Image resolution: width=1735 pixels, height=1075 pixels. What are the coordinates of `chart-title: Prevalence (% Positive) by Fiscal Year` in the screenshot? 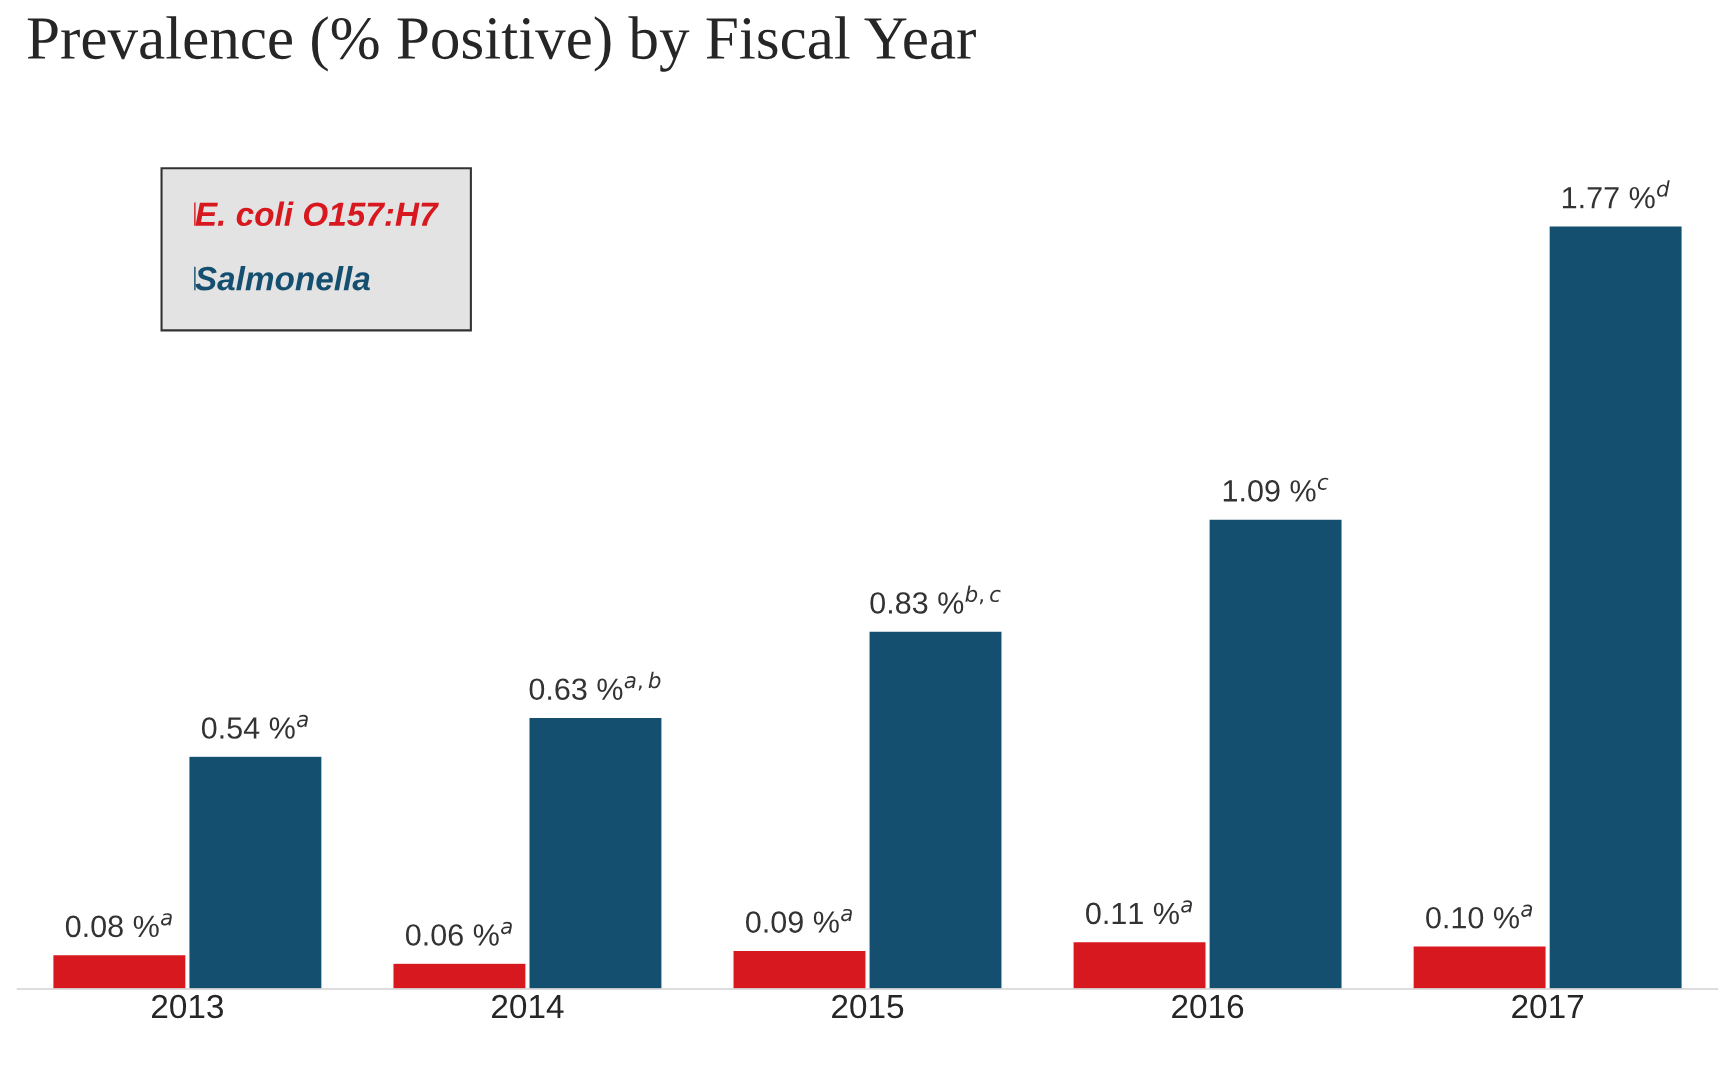 It's located at (501, 44).